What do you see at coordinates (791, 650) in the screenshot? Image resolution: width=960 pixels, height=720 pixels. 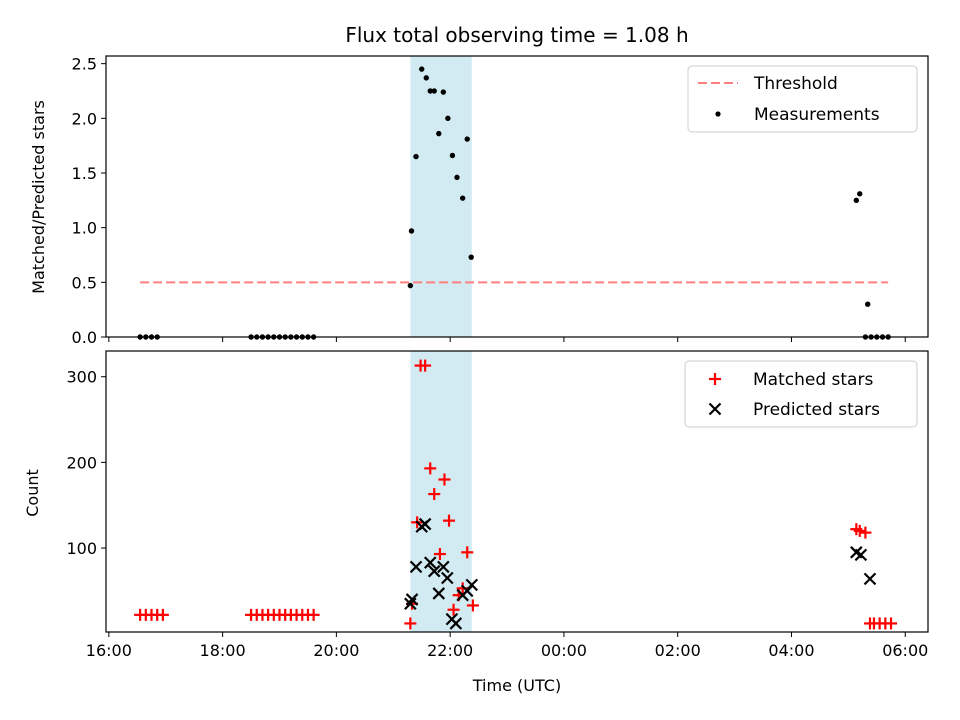 I see `x-tick-label: 04:00` at bounding box center [791, 650].